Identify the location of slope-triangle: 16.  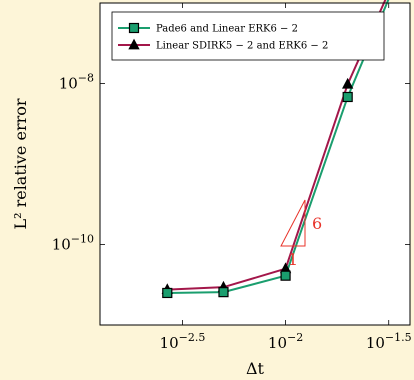
(301, 234).